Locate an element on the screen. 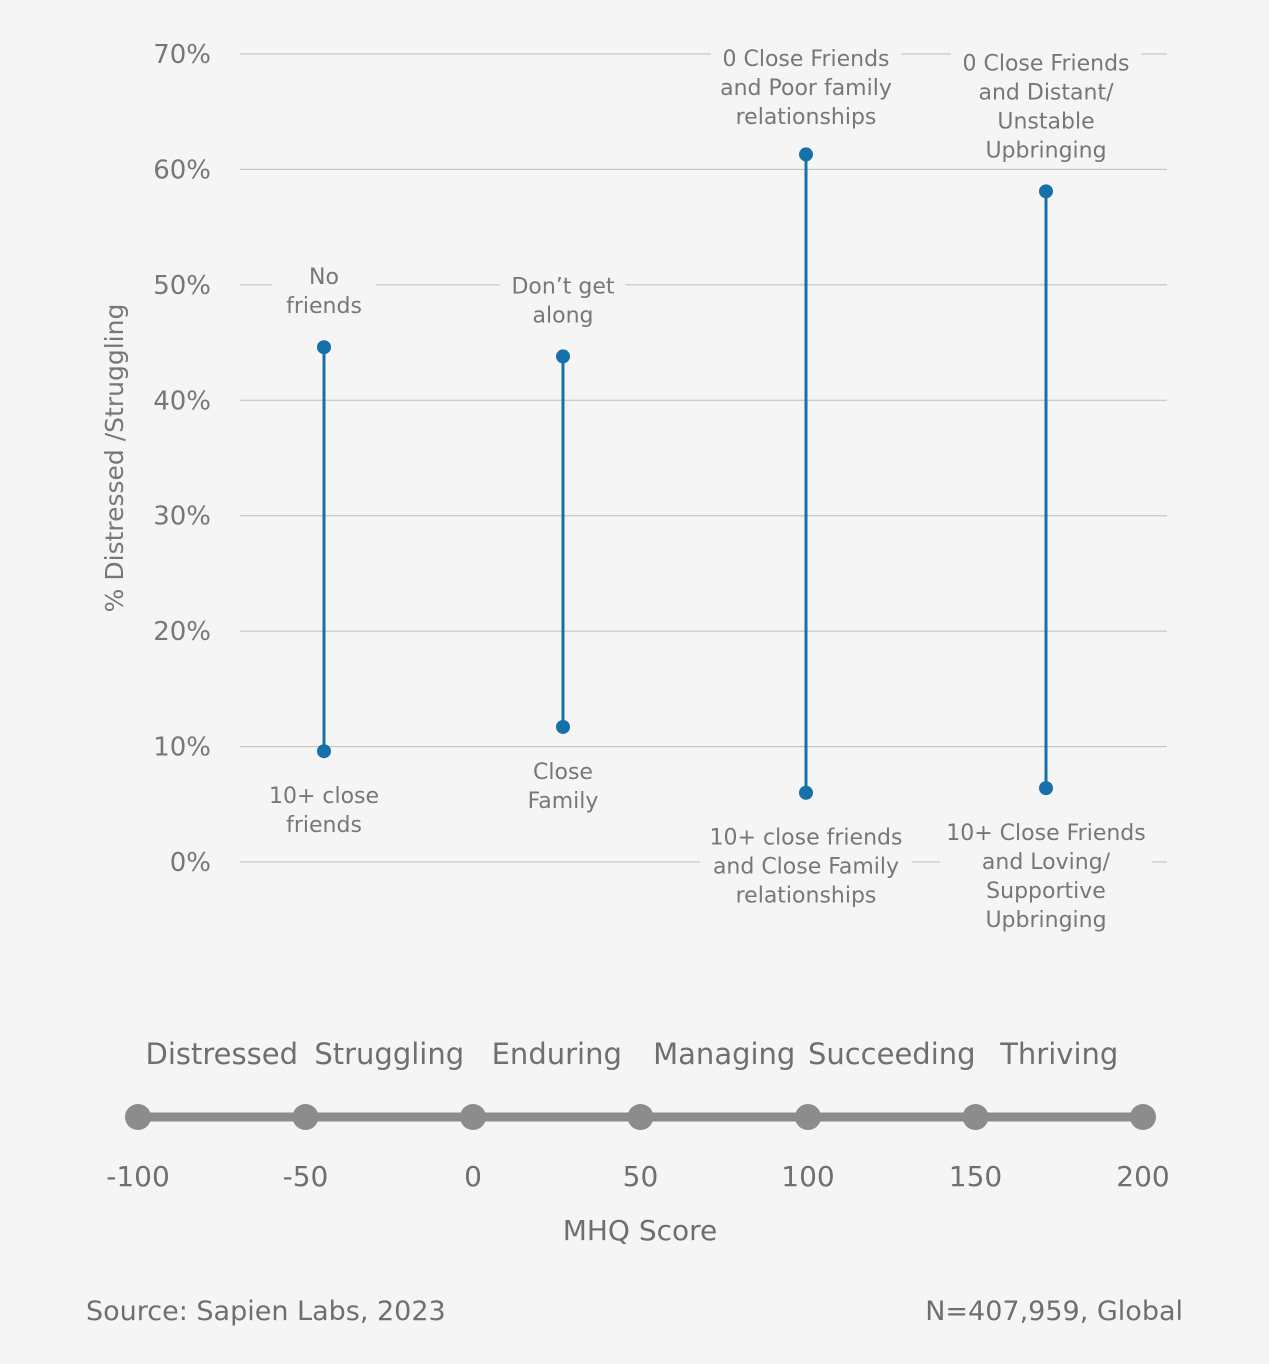  high-label-line: and Distant/ is located at coordinates (1047, 92).